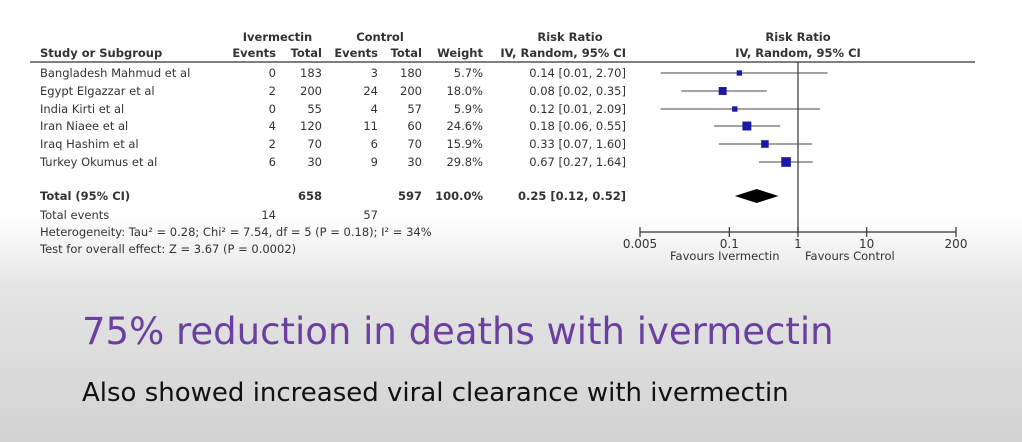 The width and height of the screenshot is (1022, 442). I want to click on study-weight: 24.6%, so click(464, 126).